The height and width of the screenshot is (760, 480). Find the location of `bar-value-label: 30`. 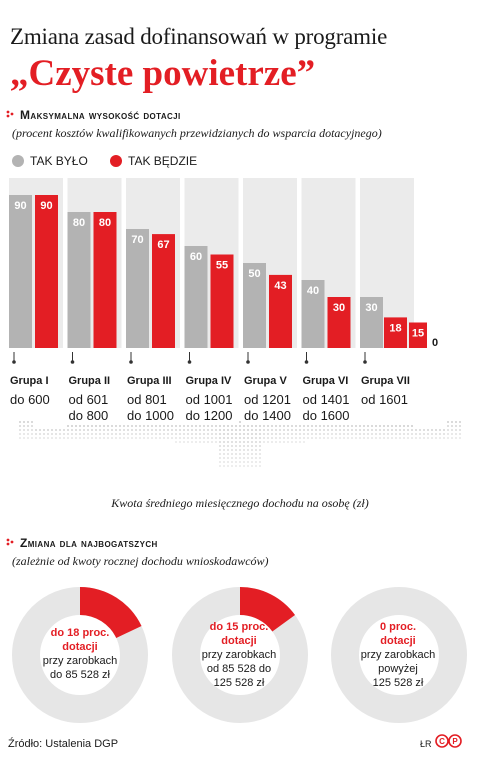

bar-value-label: 30 is located at coordinates (371, 308).